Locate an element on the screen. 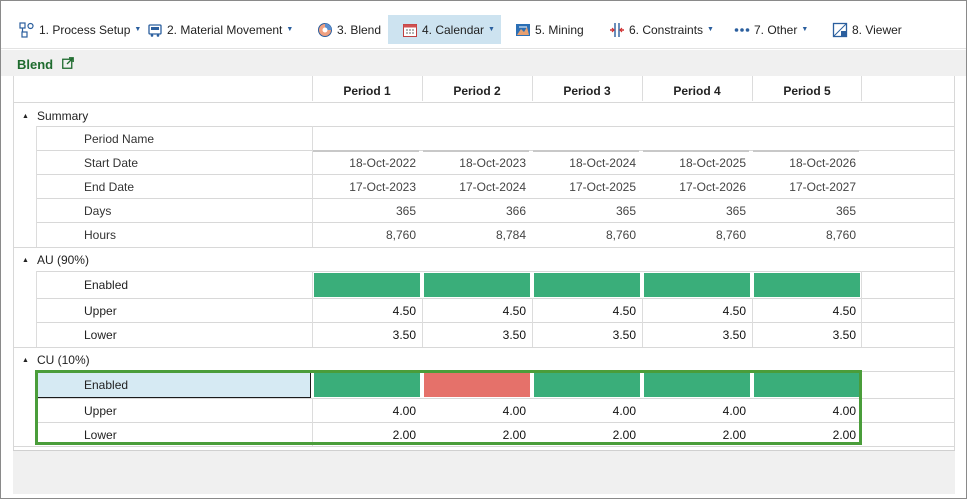 Image resolution: width=967 pixels, height=499 pixels. end-date-cell: 17-Oct-2026 is located at coordinates (712, 187).